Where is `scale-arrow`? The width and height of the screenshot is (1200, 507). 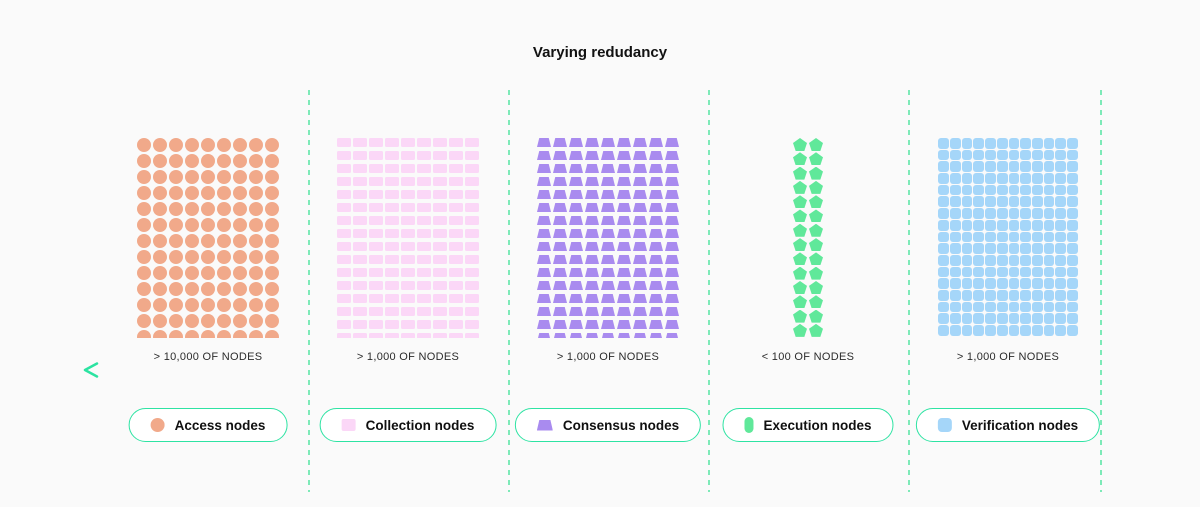 scale-arrow is located at coordinates (598, 370).